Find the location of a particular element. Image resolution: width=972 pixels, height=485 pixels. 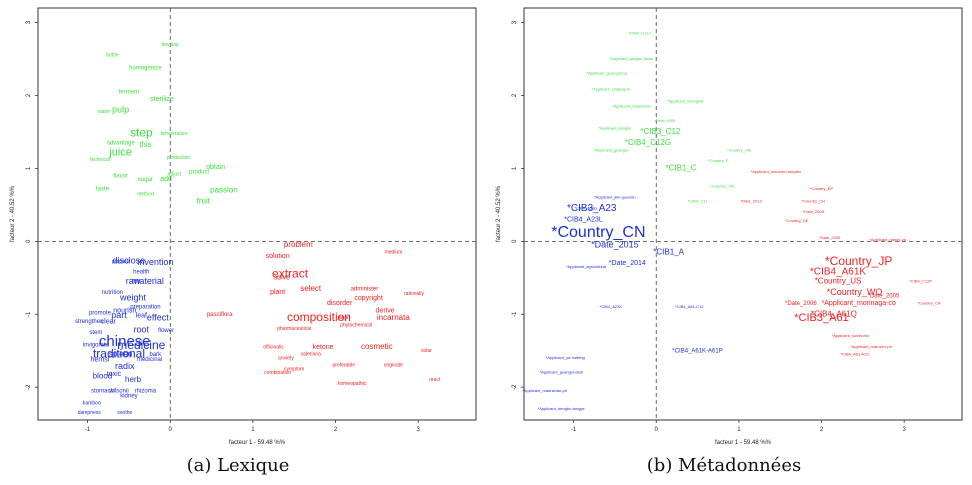

chart-1-word-label-2-0: *CIB4_C12G is located at coordinates (648, 142).